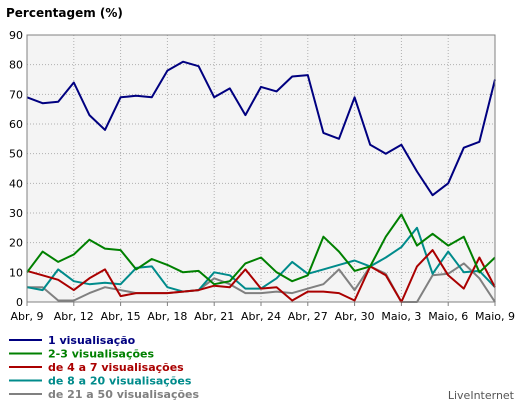 The image size is (520, 405). I want to click on legend-label: 1 visualisação, so click(92, 340).